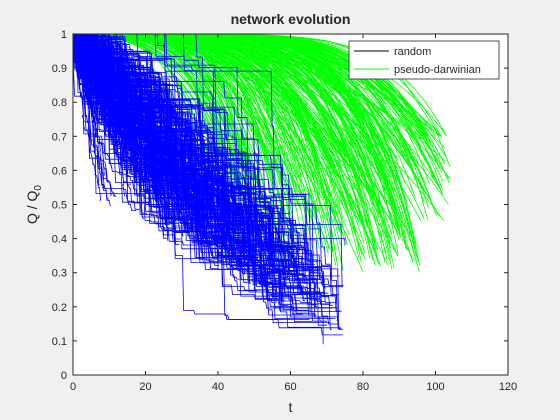 Image resolution: width=560 pixels, height=420 pixels. Describe the element at coordinates (218, 387) in the screenshot. I see `x-tick-label: 40` at that location.